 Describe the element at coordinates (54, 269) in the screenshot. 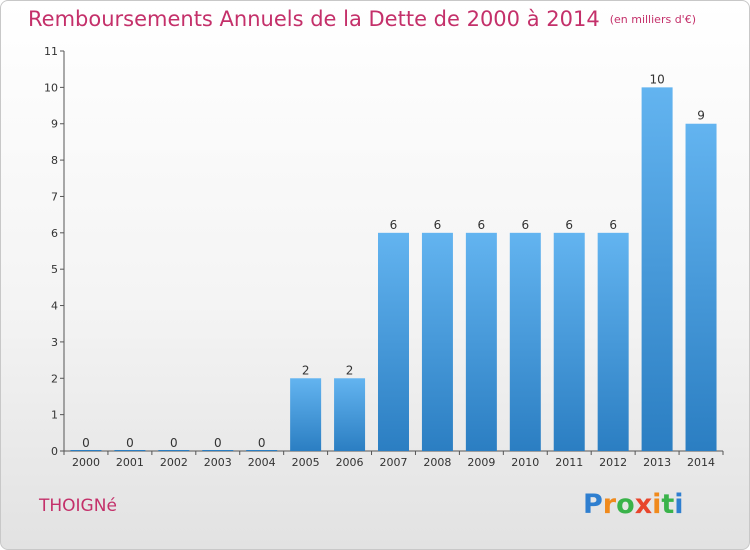

I see `y-tick-label: 5` at that location.